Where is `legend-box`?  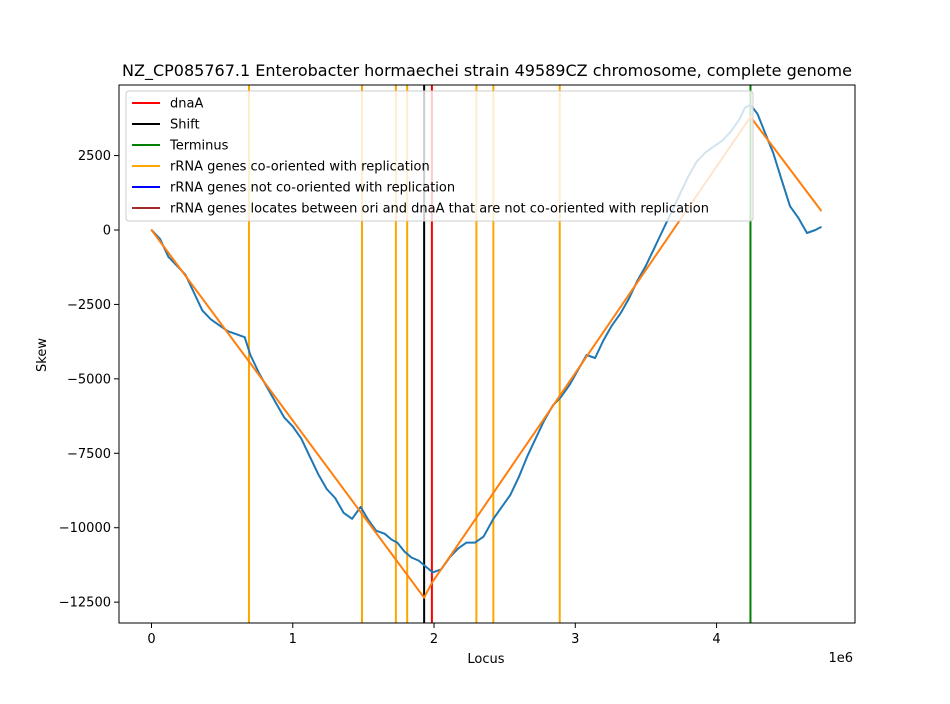
legend-box is located at coordinates (439, 156).